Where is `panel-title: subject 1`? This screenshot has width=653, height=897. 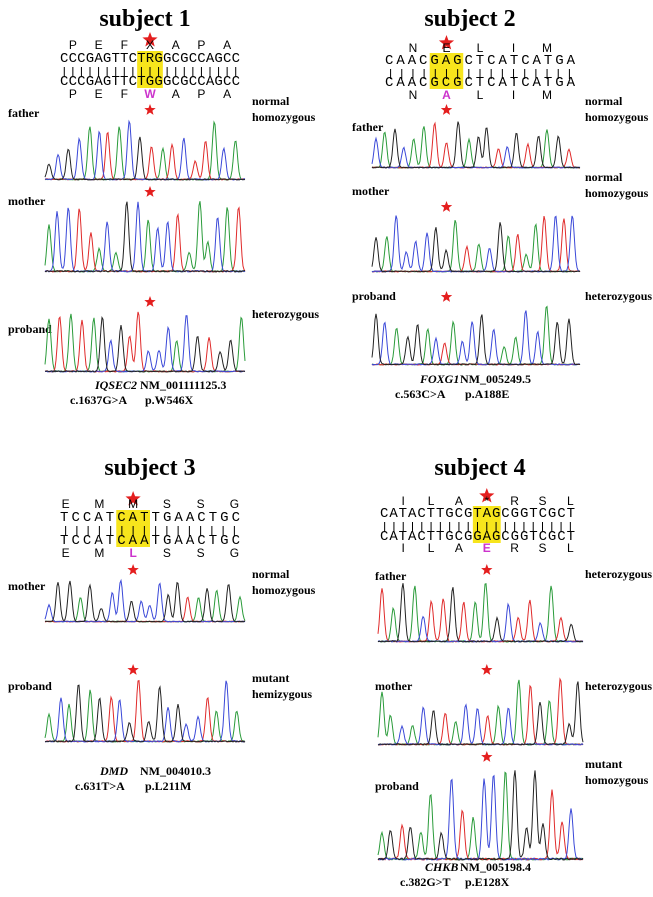 panel-title: subject 1 is located at coordinates (144, 19).